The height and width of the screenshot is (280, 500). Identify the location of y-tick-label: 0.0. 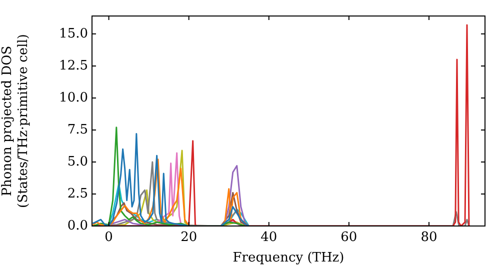
(77, 226).